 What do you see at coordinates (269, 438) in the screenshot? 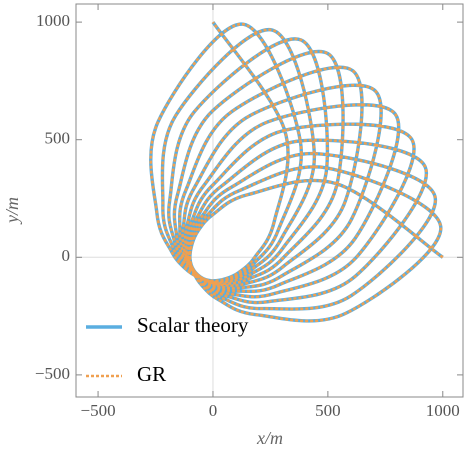
I see `x-axis-title: x/m` at bounding box center [269, 438].